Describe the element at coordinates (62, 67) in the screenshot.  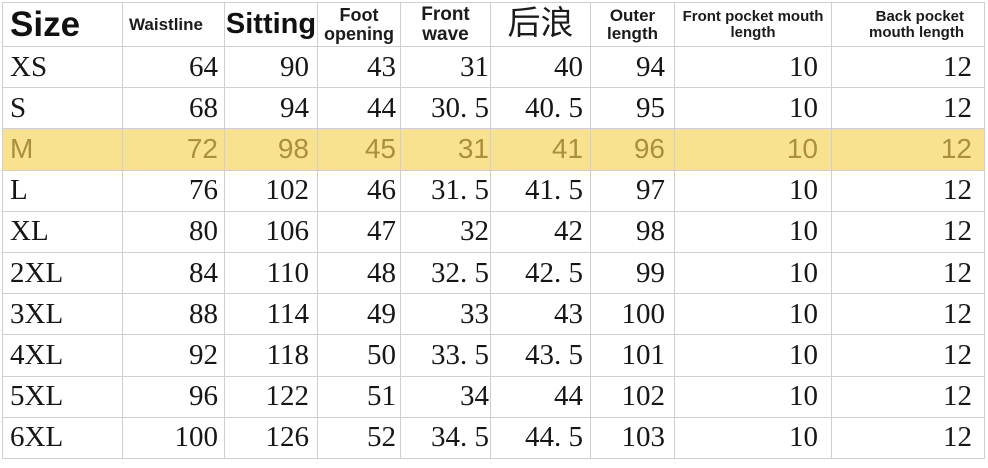
I see `cell-size: XS` at that location.